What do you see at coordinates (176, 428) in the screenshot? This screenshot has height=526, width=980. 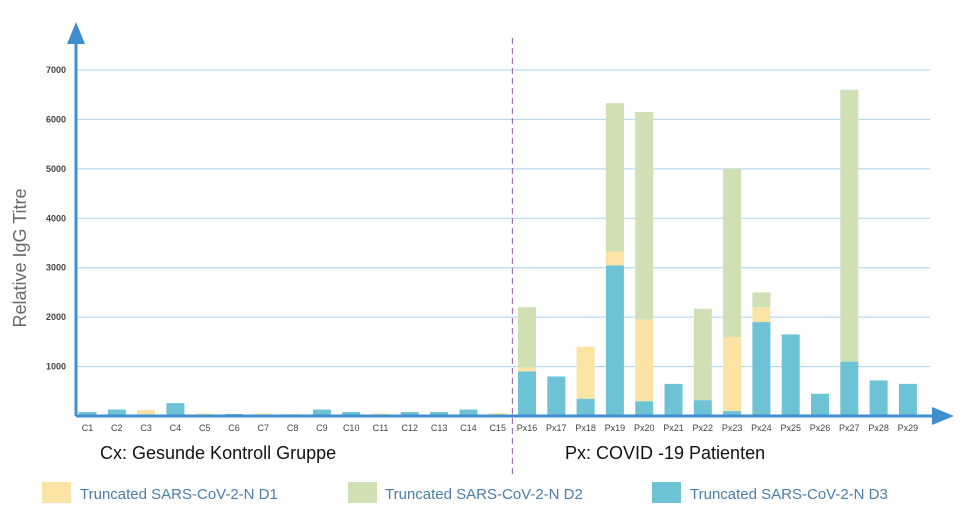 I see `x-tick-label: C4` at bounding box center [176, 428].